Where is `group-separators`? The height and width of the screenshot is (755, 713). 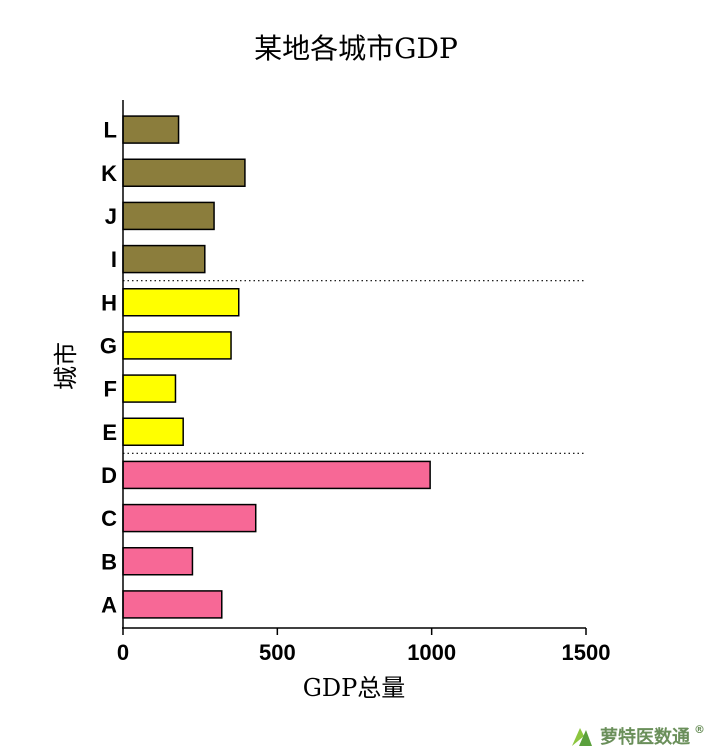
group-separators is located at coordinates (354, 367).